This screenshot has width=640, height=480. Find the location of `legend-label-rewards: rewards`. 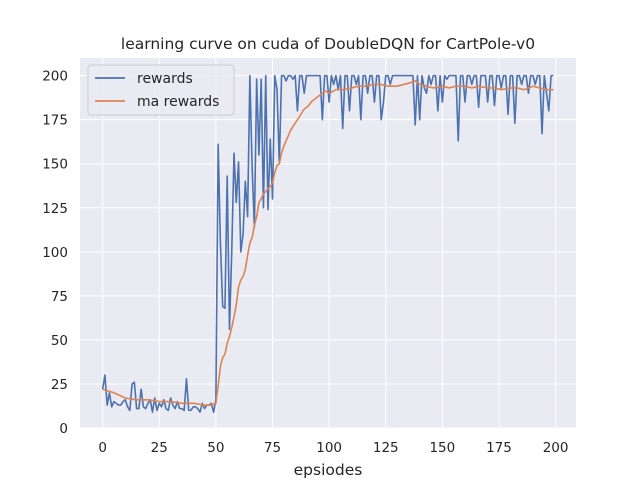

legend-label-rewards: rewards is located at coordinates (165, 79).